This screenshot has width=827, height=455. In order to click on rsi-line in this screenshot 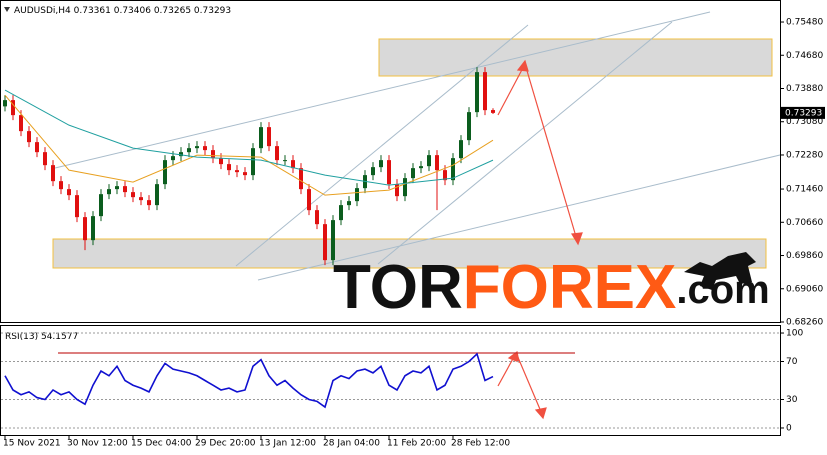, I will do `click(249, 380)`.